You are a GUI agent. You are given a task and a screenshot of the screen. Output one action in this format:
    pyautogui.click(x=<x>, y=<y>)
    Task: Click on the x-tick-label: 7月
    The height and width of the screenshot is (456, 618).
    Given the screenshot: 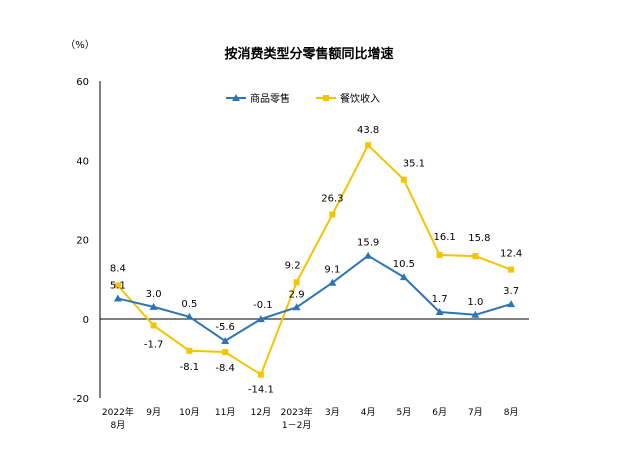 What is the action you would take?
    pyautogui.click(x=475, y=412)
    